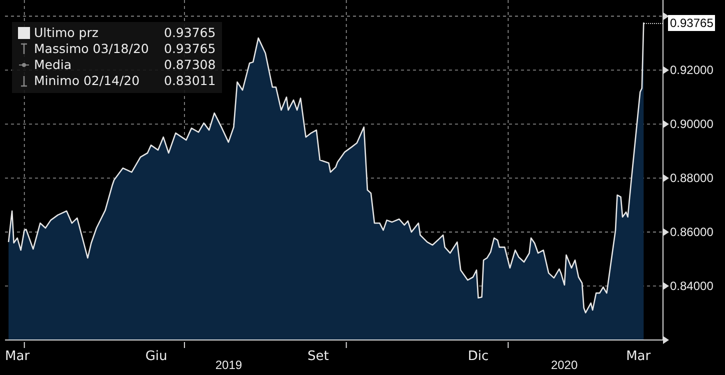 The width and height of the screenshot is (725, 375). What do you see at coordinates (564, 365) in the screenshot?
I see `text: 2020` at bounding box center [564, 365].